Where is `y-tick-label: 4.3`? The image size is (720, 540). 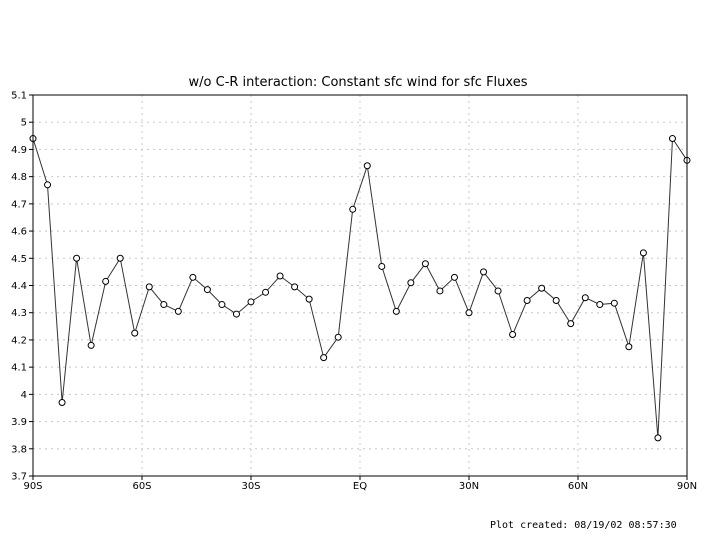
y-tick-label: 4.3 is located at coordinates (19, 313).